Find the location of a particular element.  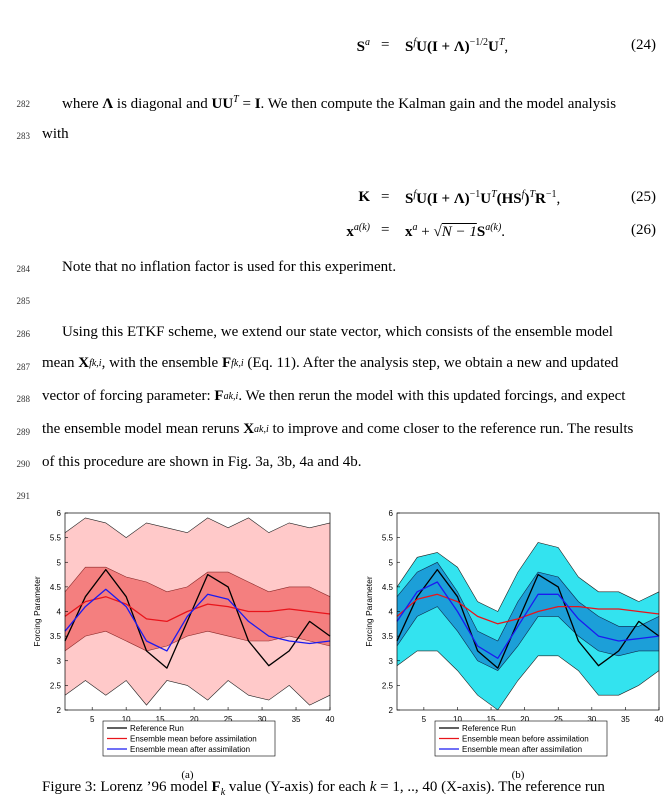

text: Figure 3: Lorenz ’96 model is located at coordinates (127, 787).